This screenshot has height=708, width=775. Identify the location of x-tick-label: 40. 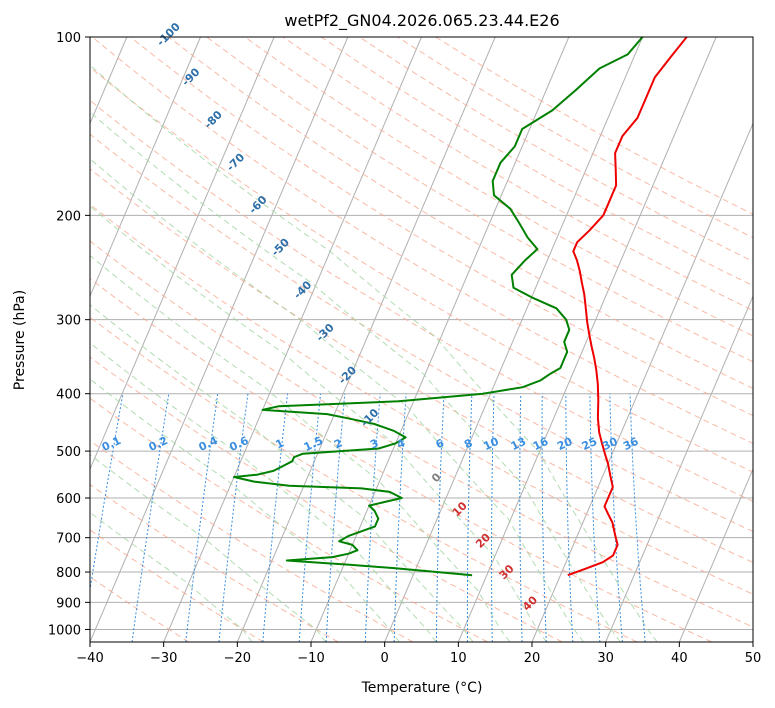
(679, 658).